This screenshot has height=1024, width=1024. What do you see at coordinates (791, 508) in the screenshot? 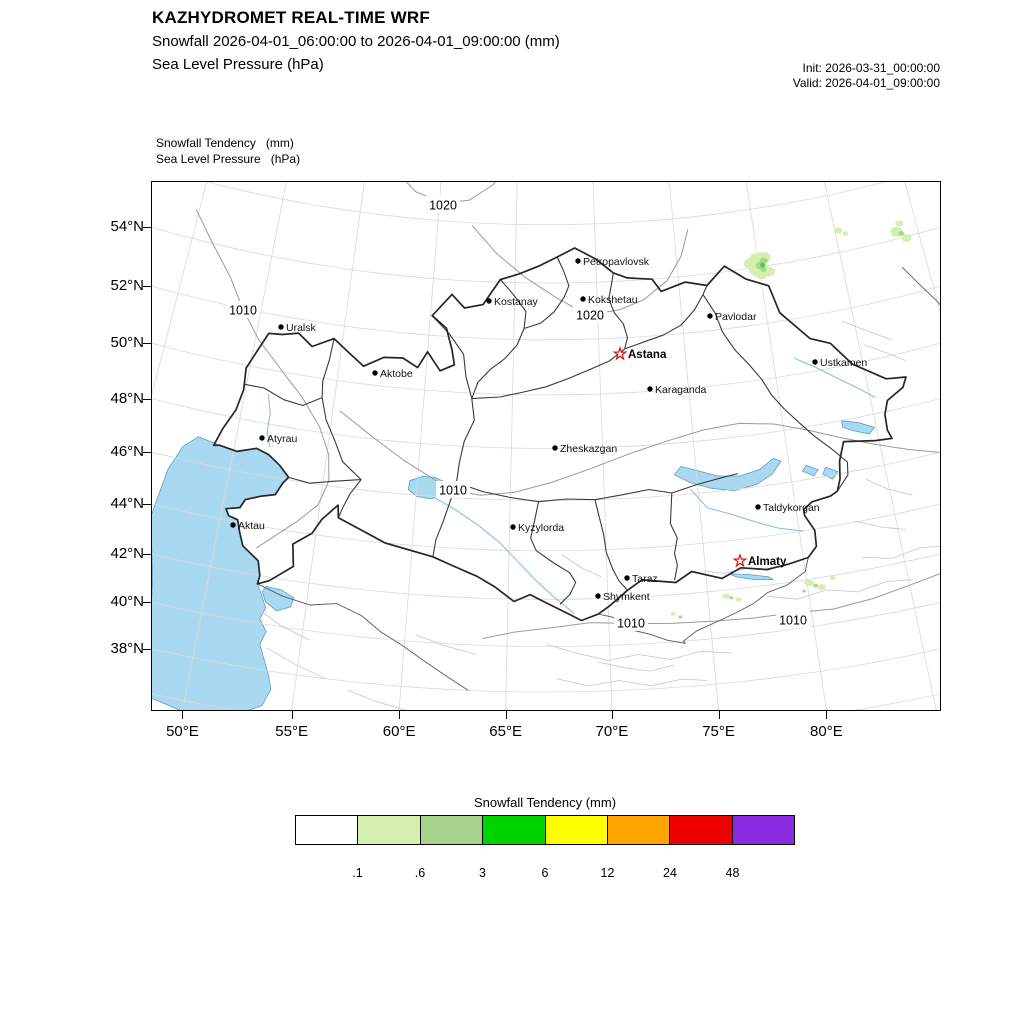
I see `city-label: Taldykorgan` at bounding box center [791, 508].